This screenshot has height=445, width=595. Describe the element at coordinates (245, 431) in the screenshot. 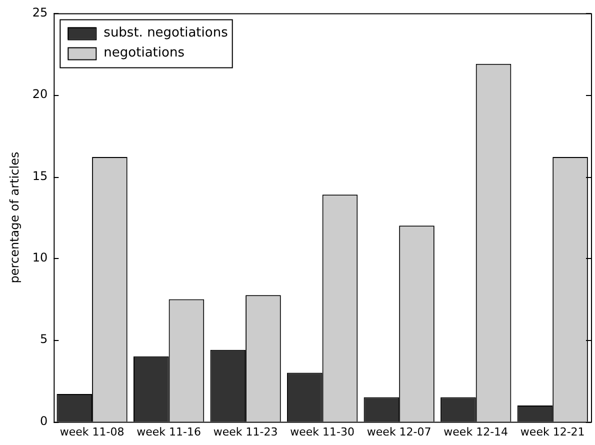

I see `x-tick-label: week 11-23` at that location.